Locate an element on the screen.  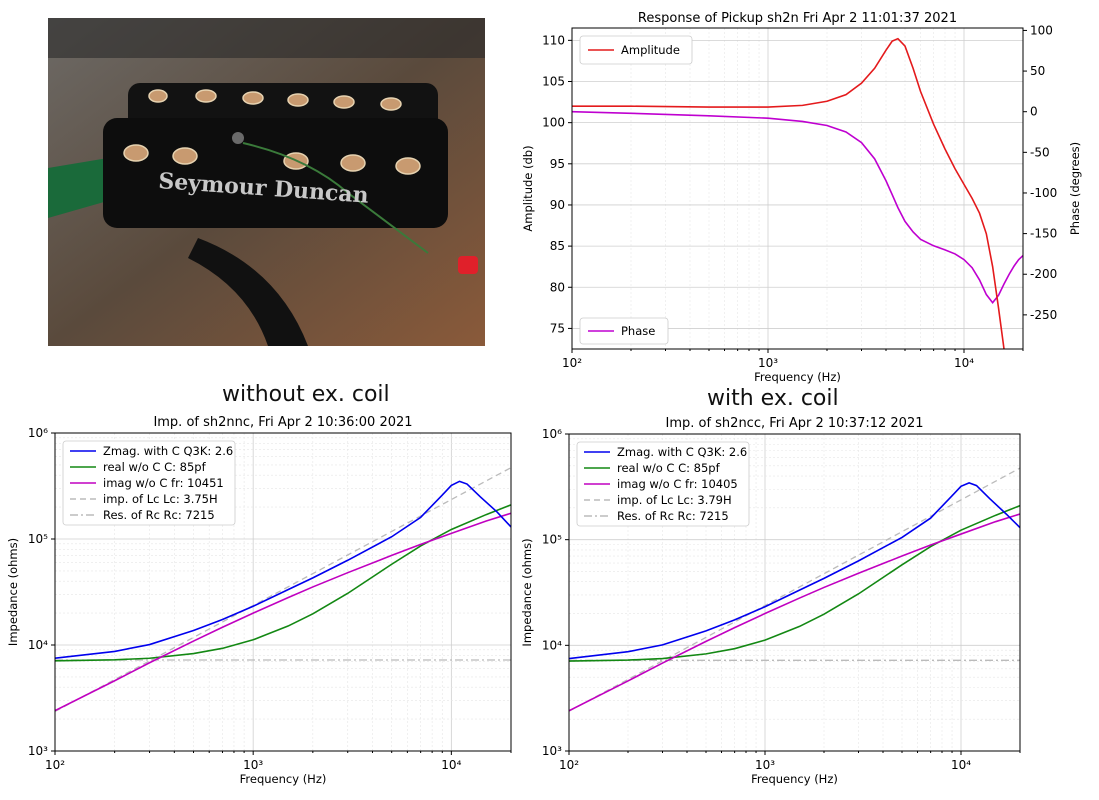
caption-without-coil: without ex. coil is located at coordinates (306, 394).